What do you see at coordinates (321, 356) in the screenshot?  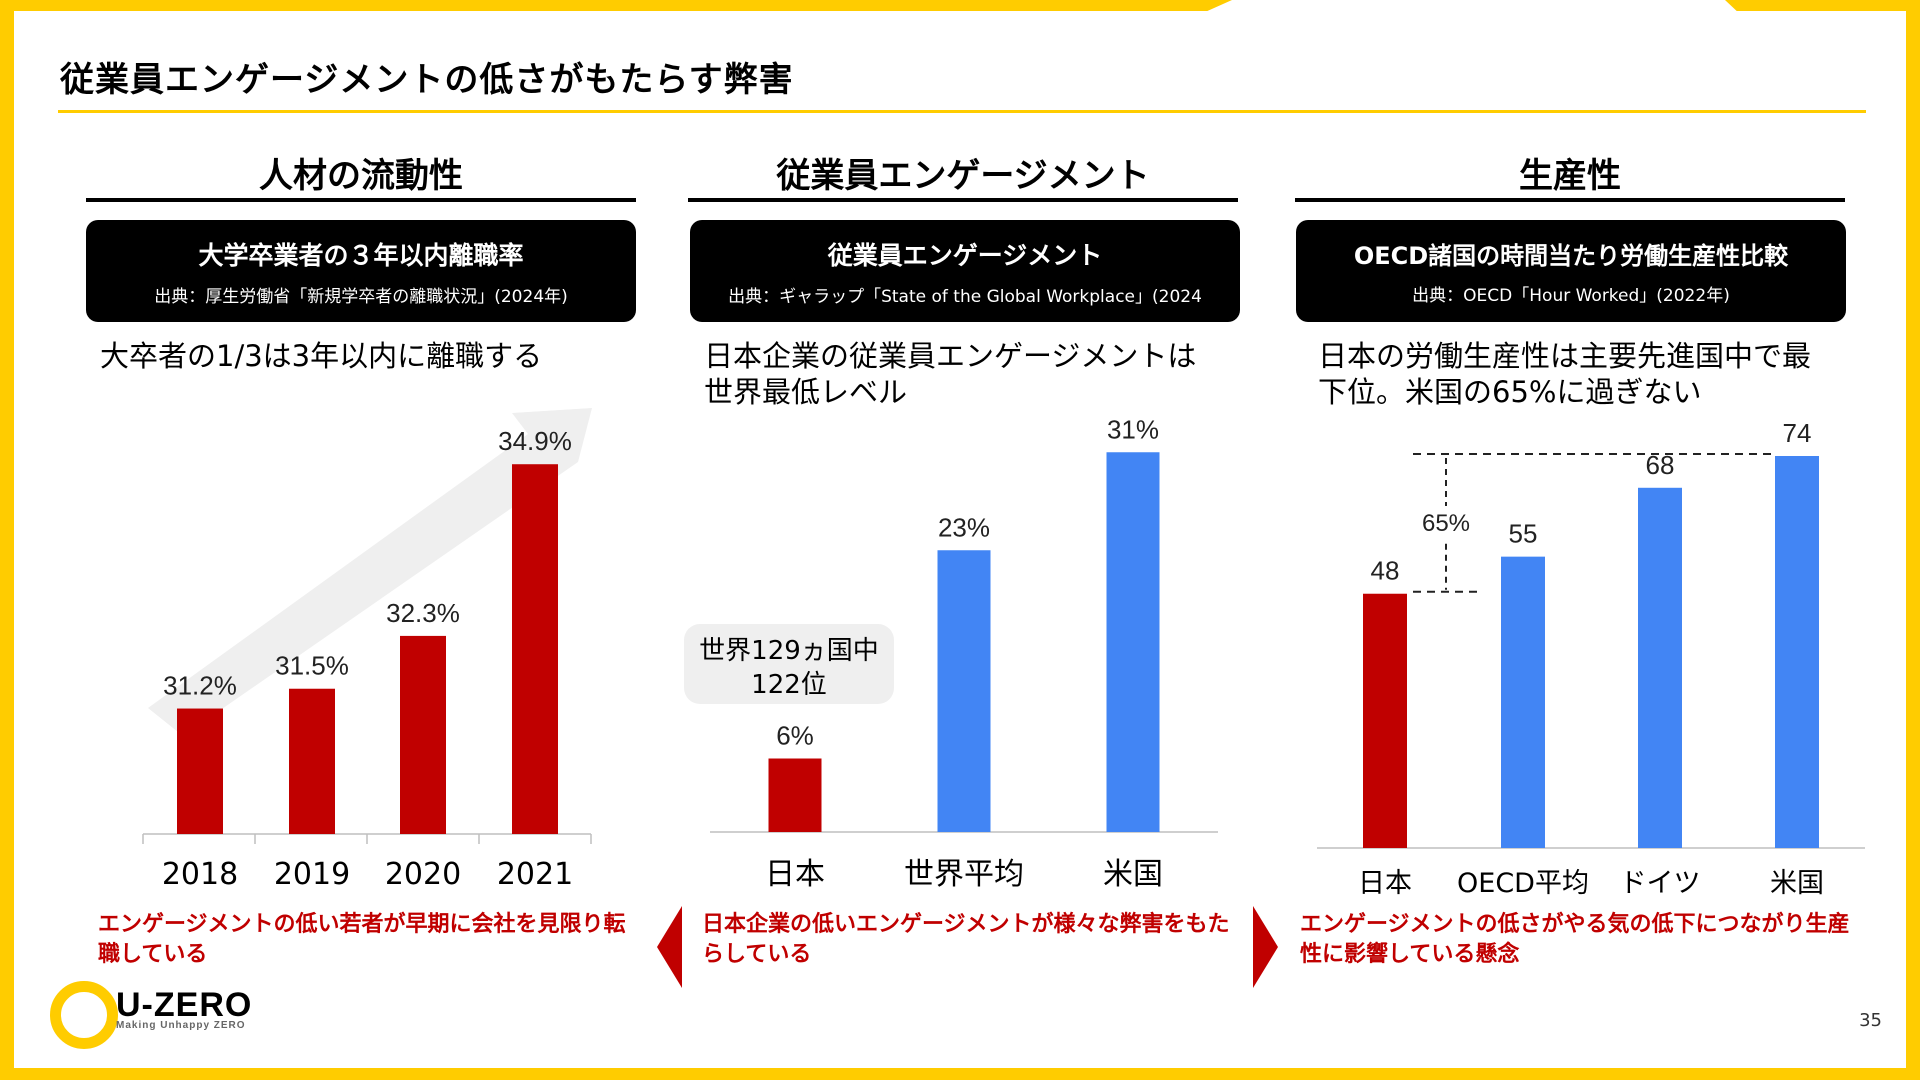 I see `lead-turnover: 大卒者の1/3は3年以内に離職する` at bounding box center [321, 356].